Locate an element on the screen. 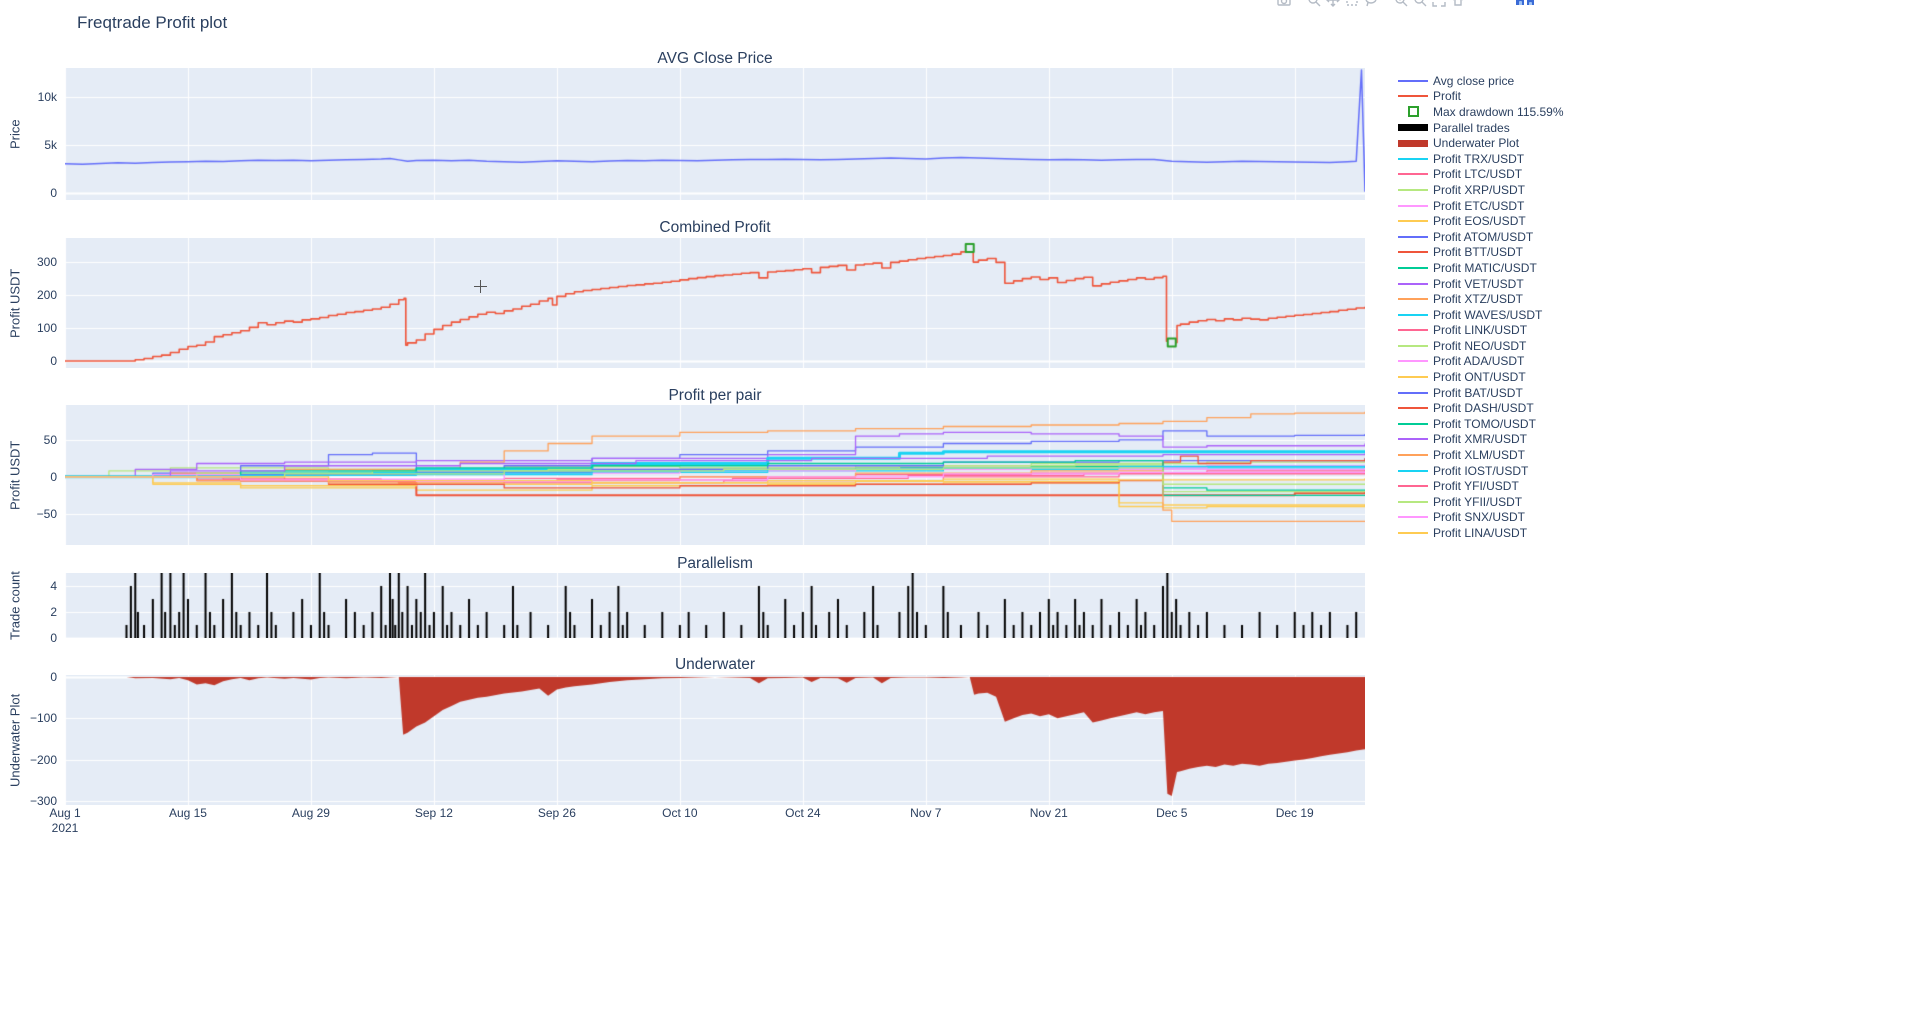 The width and height of the screenshot is (1910, 1024). legend-item-profit-xrp-usdt: Profit XRP/USDT is located at coordinates (1481, 190).